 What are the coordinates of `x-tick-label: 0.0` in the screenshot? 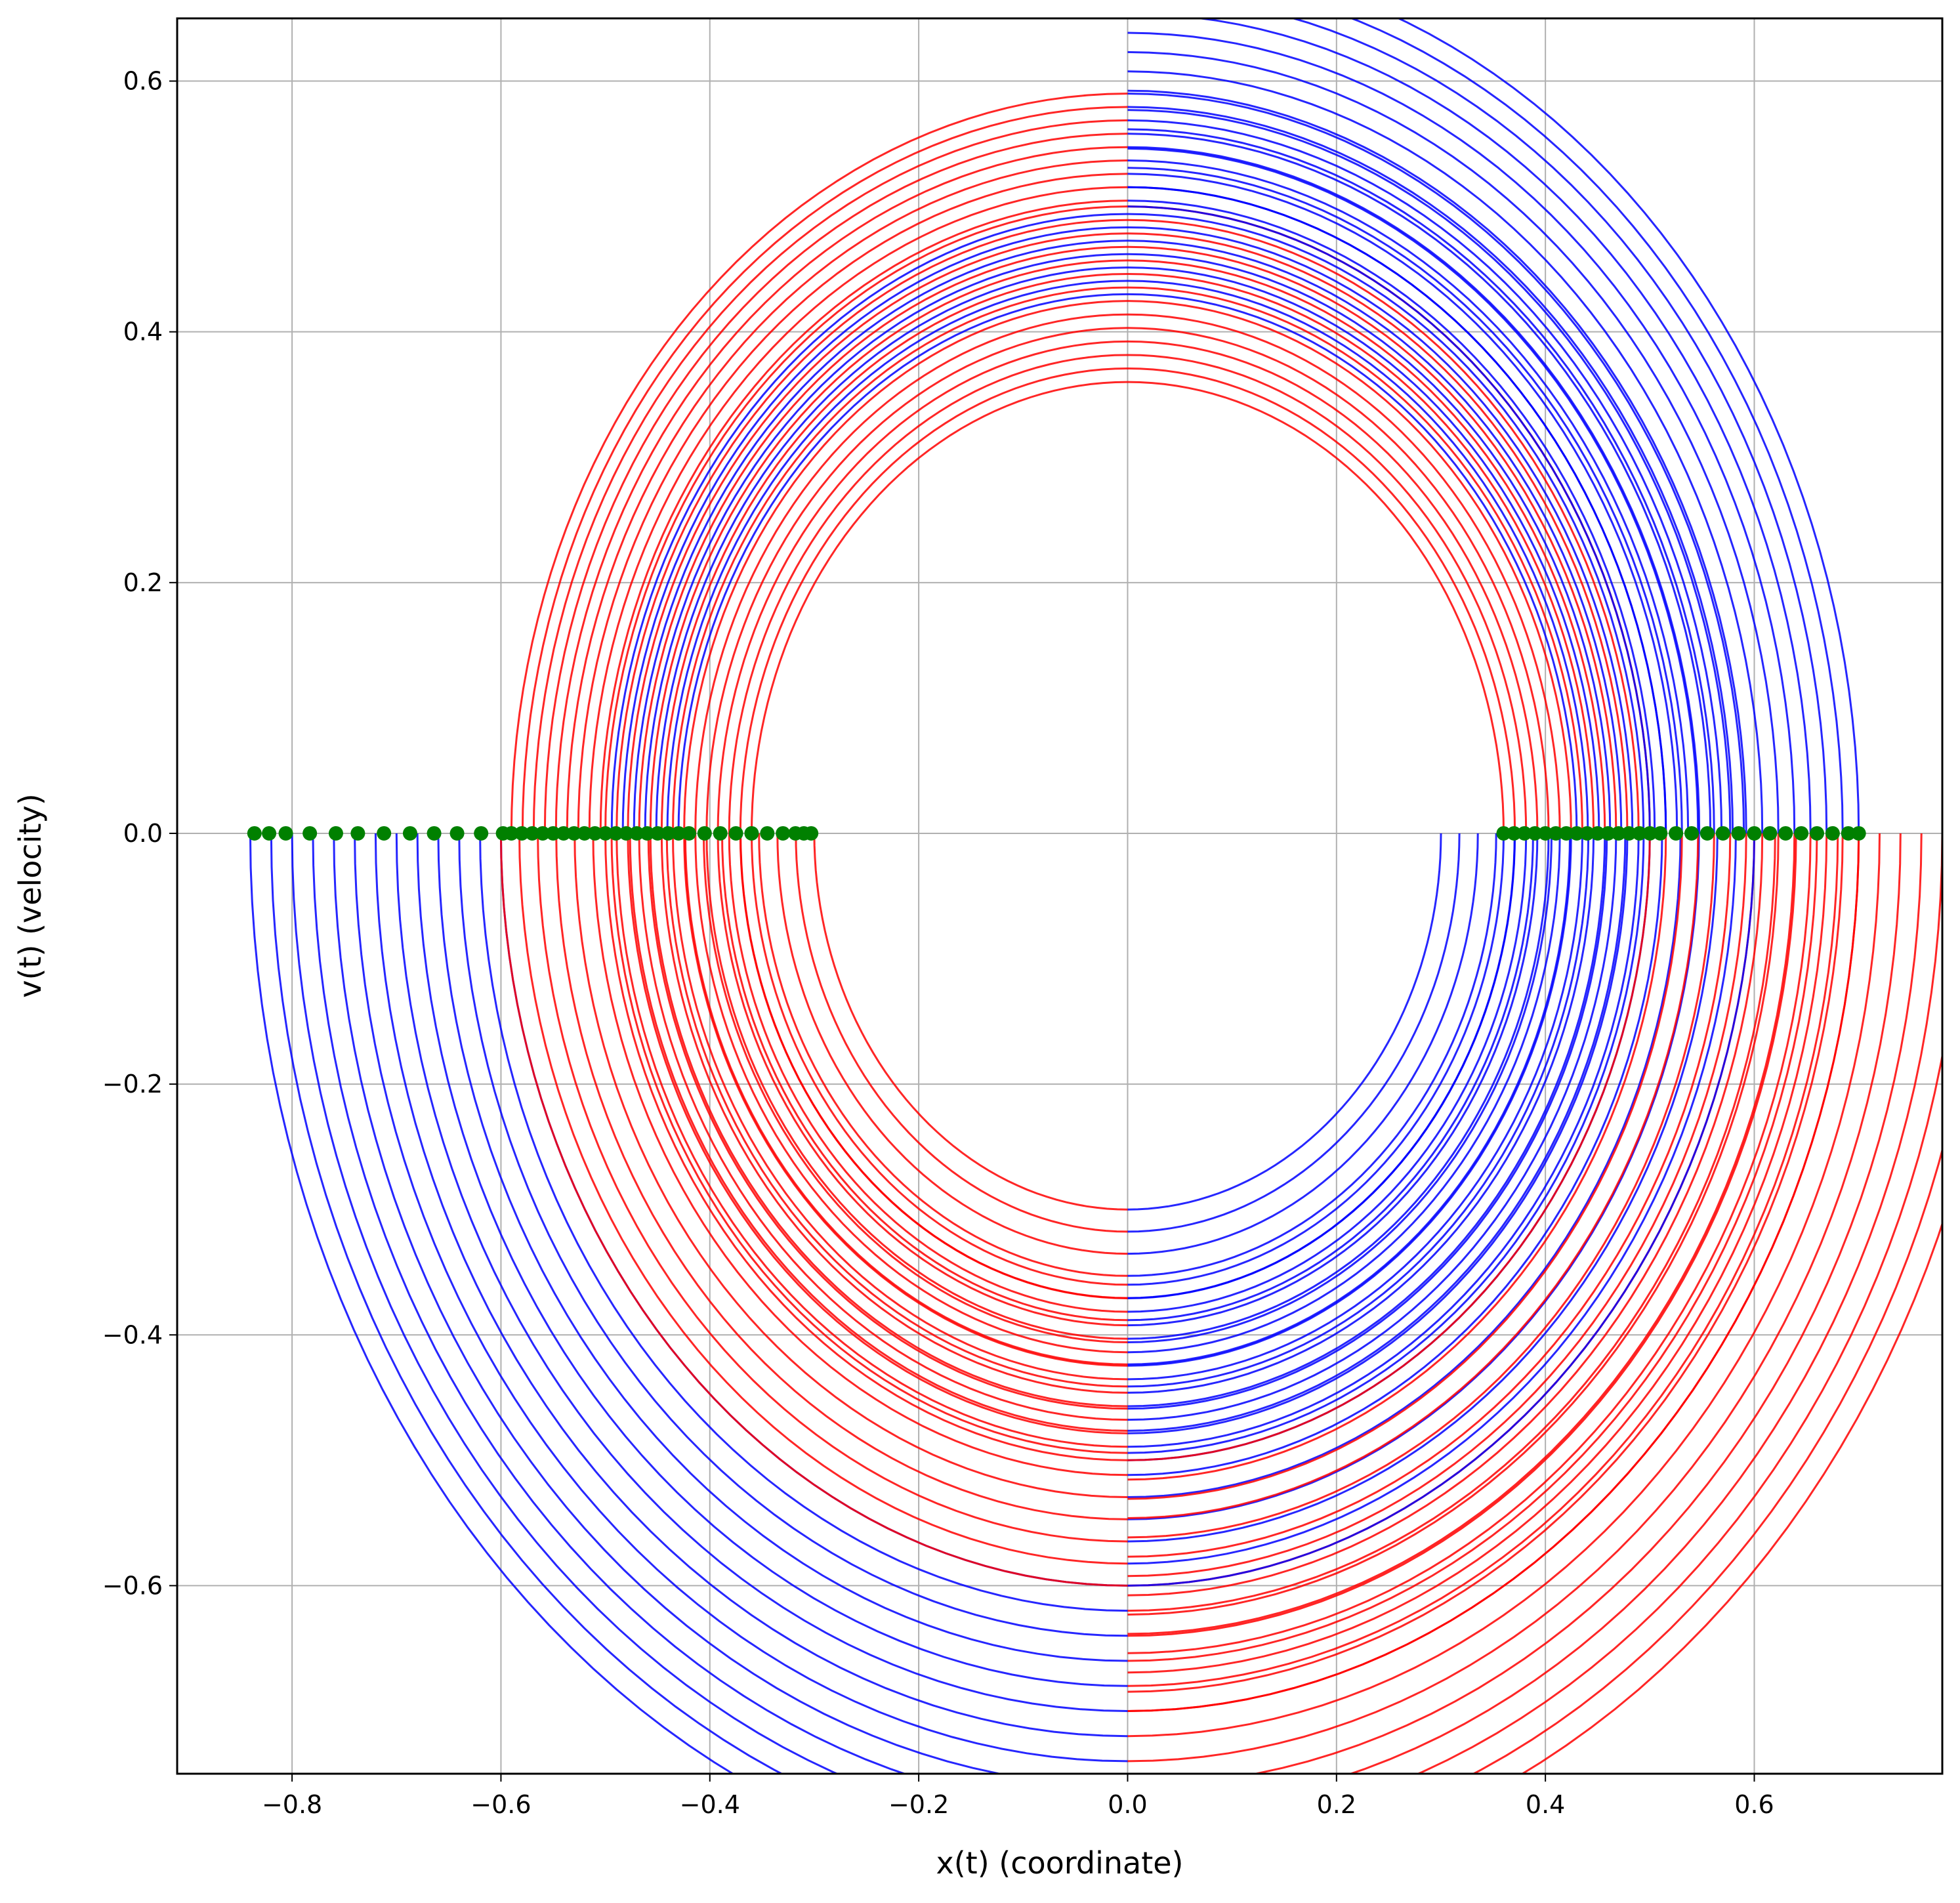 It's located at (1127, 1804).